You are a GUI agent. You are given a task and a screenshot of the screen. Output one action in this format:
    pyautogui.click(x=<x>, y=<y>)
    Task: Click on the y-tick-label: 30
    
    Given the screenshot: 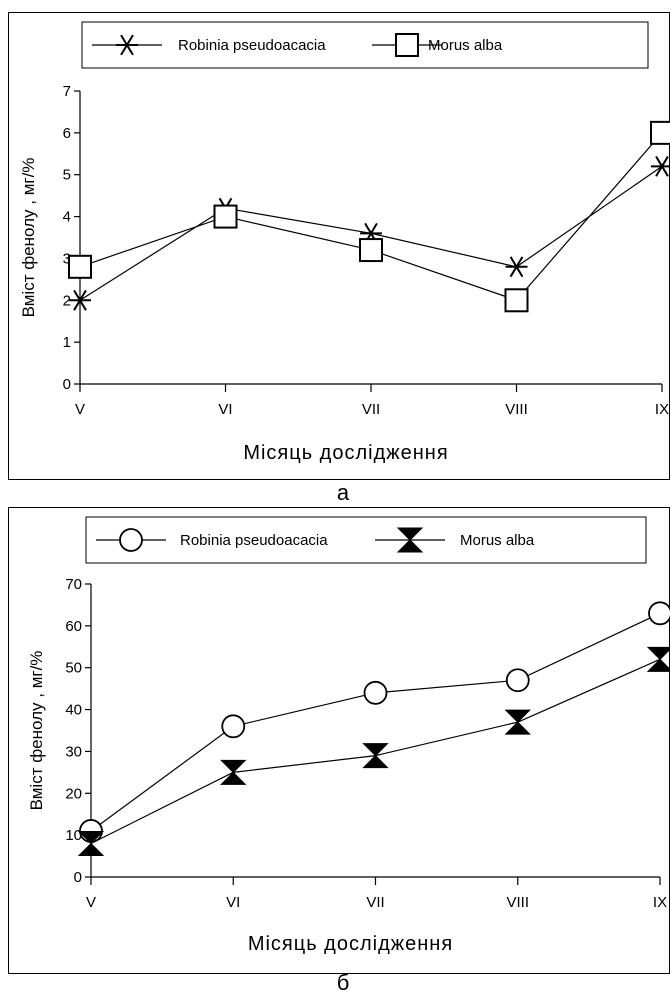 What is the action you would take?
    pyautogui.click(x=73, y=751)
    